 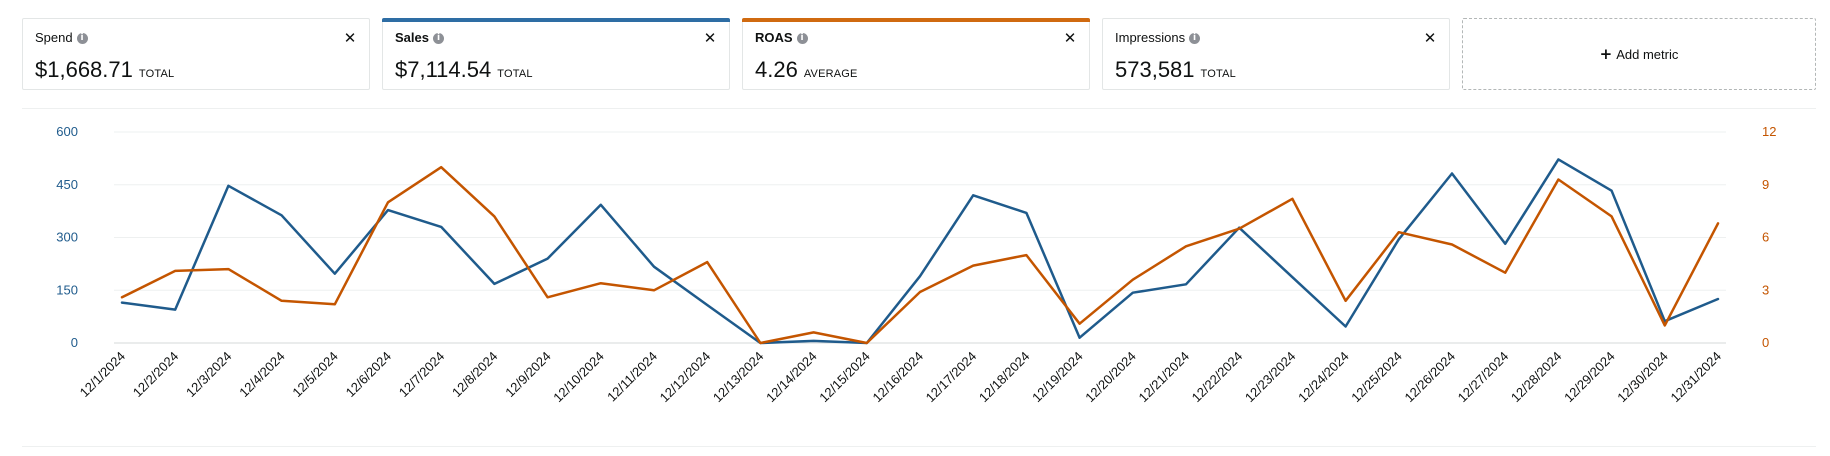 What do you see at coordinates (578, 377) in the screenshot?
I see `x-tick-label: 12/10/2024` at bounding box center [578, 377].